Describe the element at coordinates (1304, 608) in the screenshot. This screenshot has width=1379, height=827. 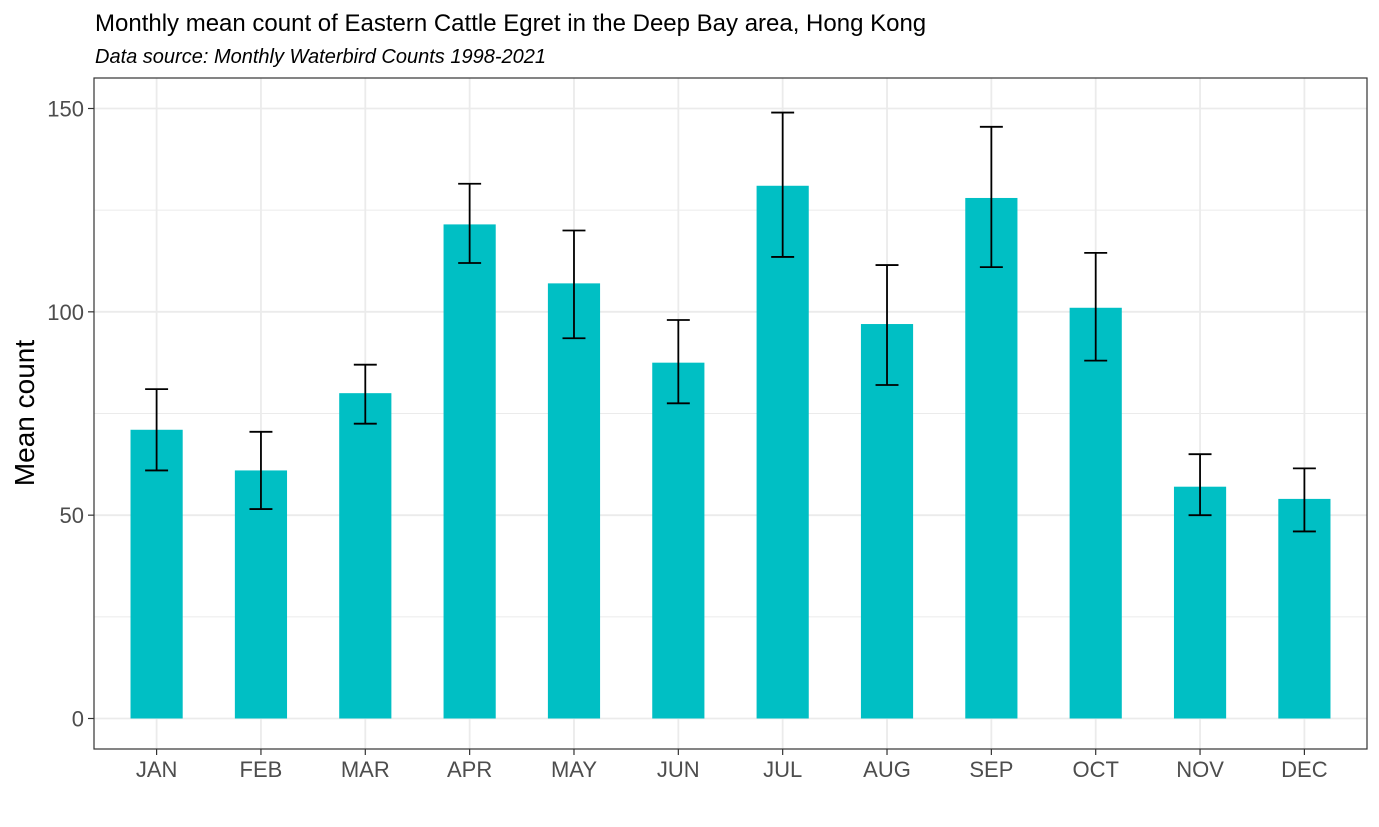
I see `bar-dec` at that location.